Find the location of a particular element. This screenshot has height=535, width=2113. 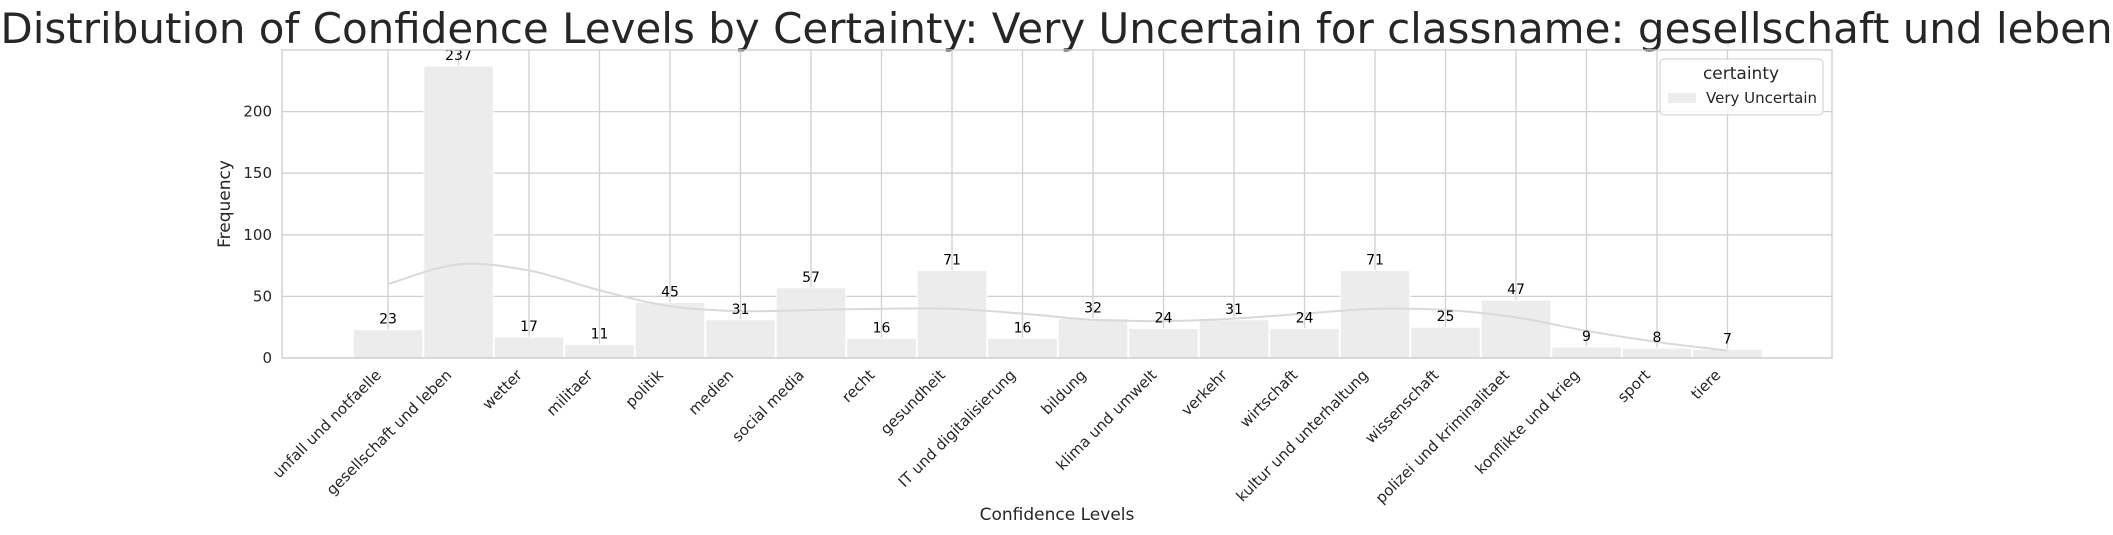

y-tick-label: 50 is located at coordinates (262, 296).